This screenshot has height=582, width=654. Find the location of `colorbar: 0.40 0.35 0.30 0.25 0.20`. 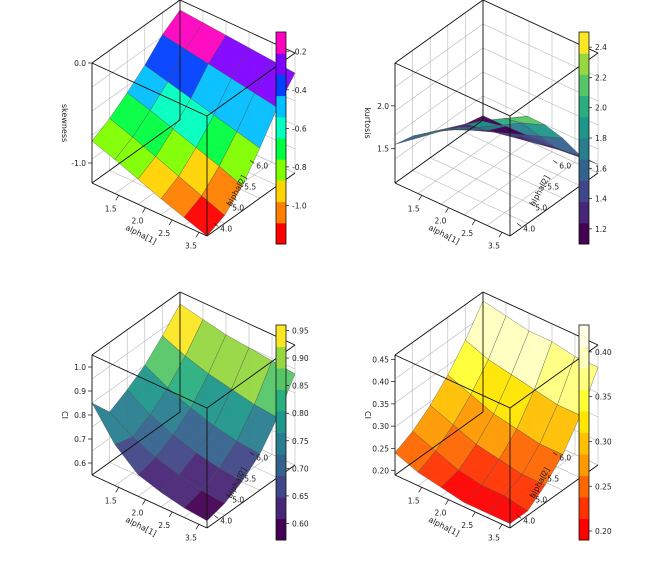

colorbar: 0.40 0.35 0.30 0.25 0.20 is located at coordinates (595, 432).